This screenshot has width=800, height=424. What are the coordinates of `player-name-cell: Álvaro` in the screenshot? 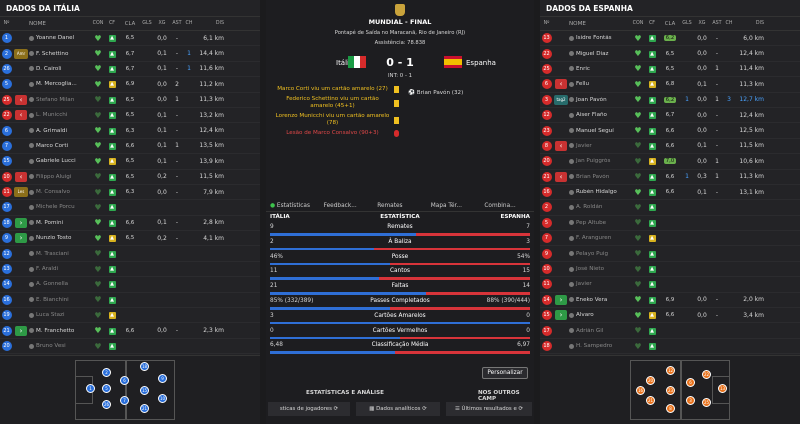 It's located at (600, 315).